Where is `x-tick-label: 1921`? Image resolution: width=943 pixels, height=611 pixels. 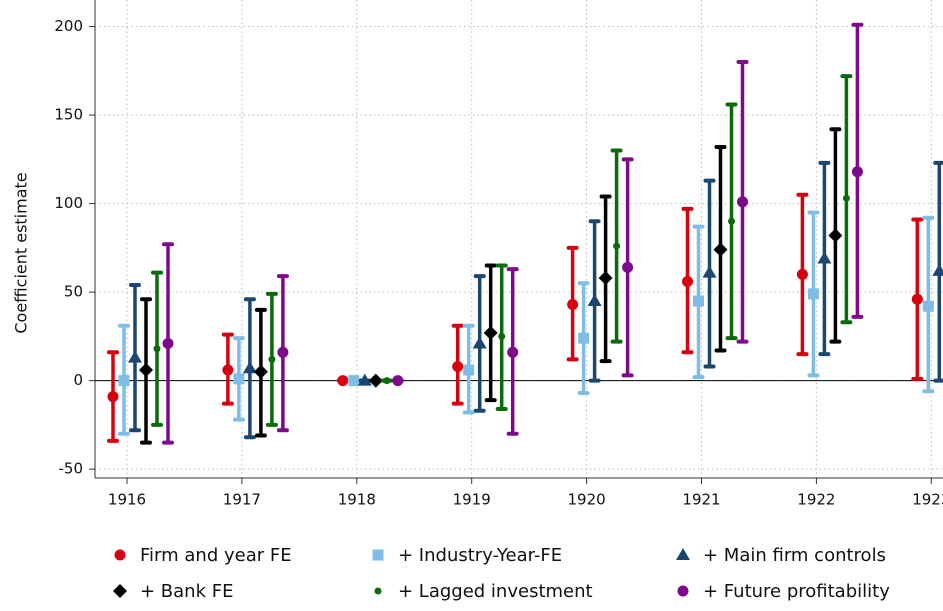
x-tick-label: 1921 is located at coordinates (701, 500).